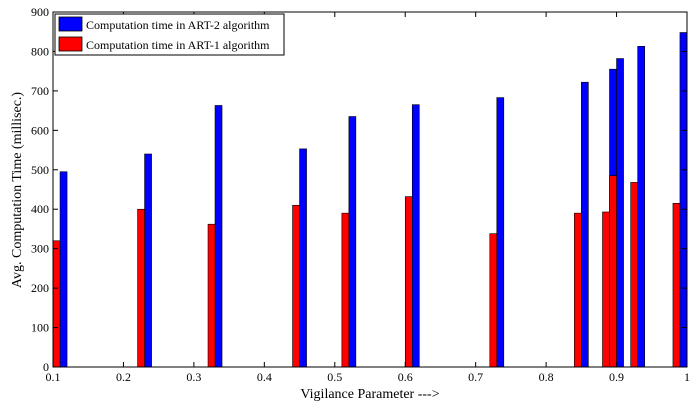 The width and height of the screenshot is (695, 404). I want to click on y-tick-label: 300, so click(40, 249).